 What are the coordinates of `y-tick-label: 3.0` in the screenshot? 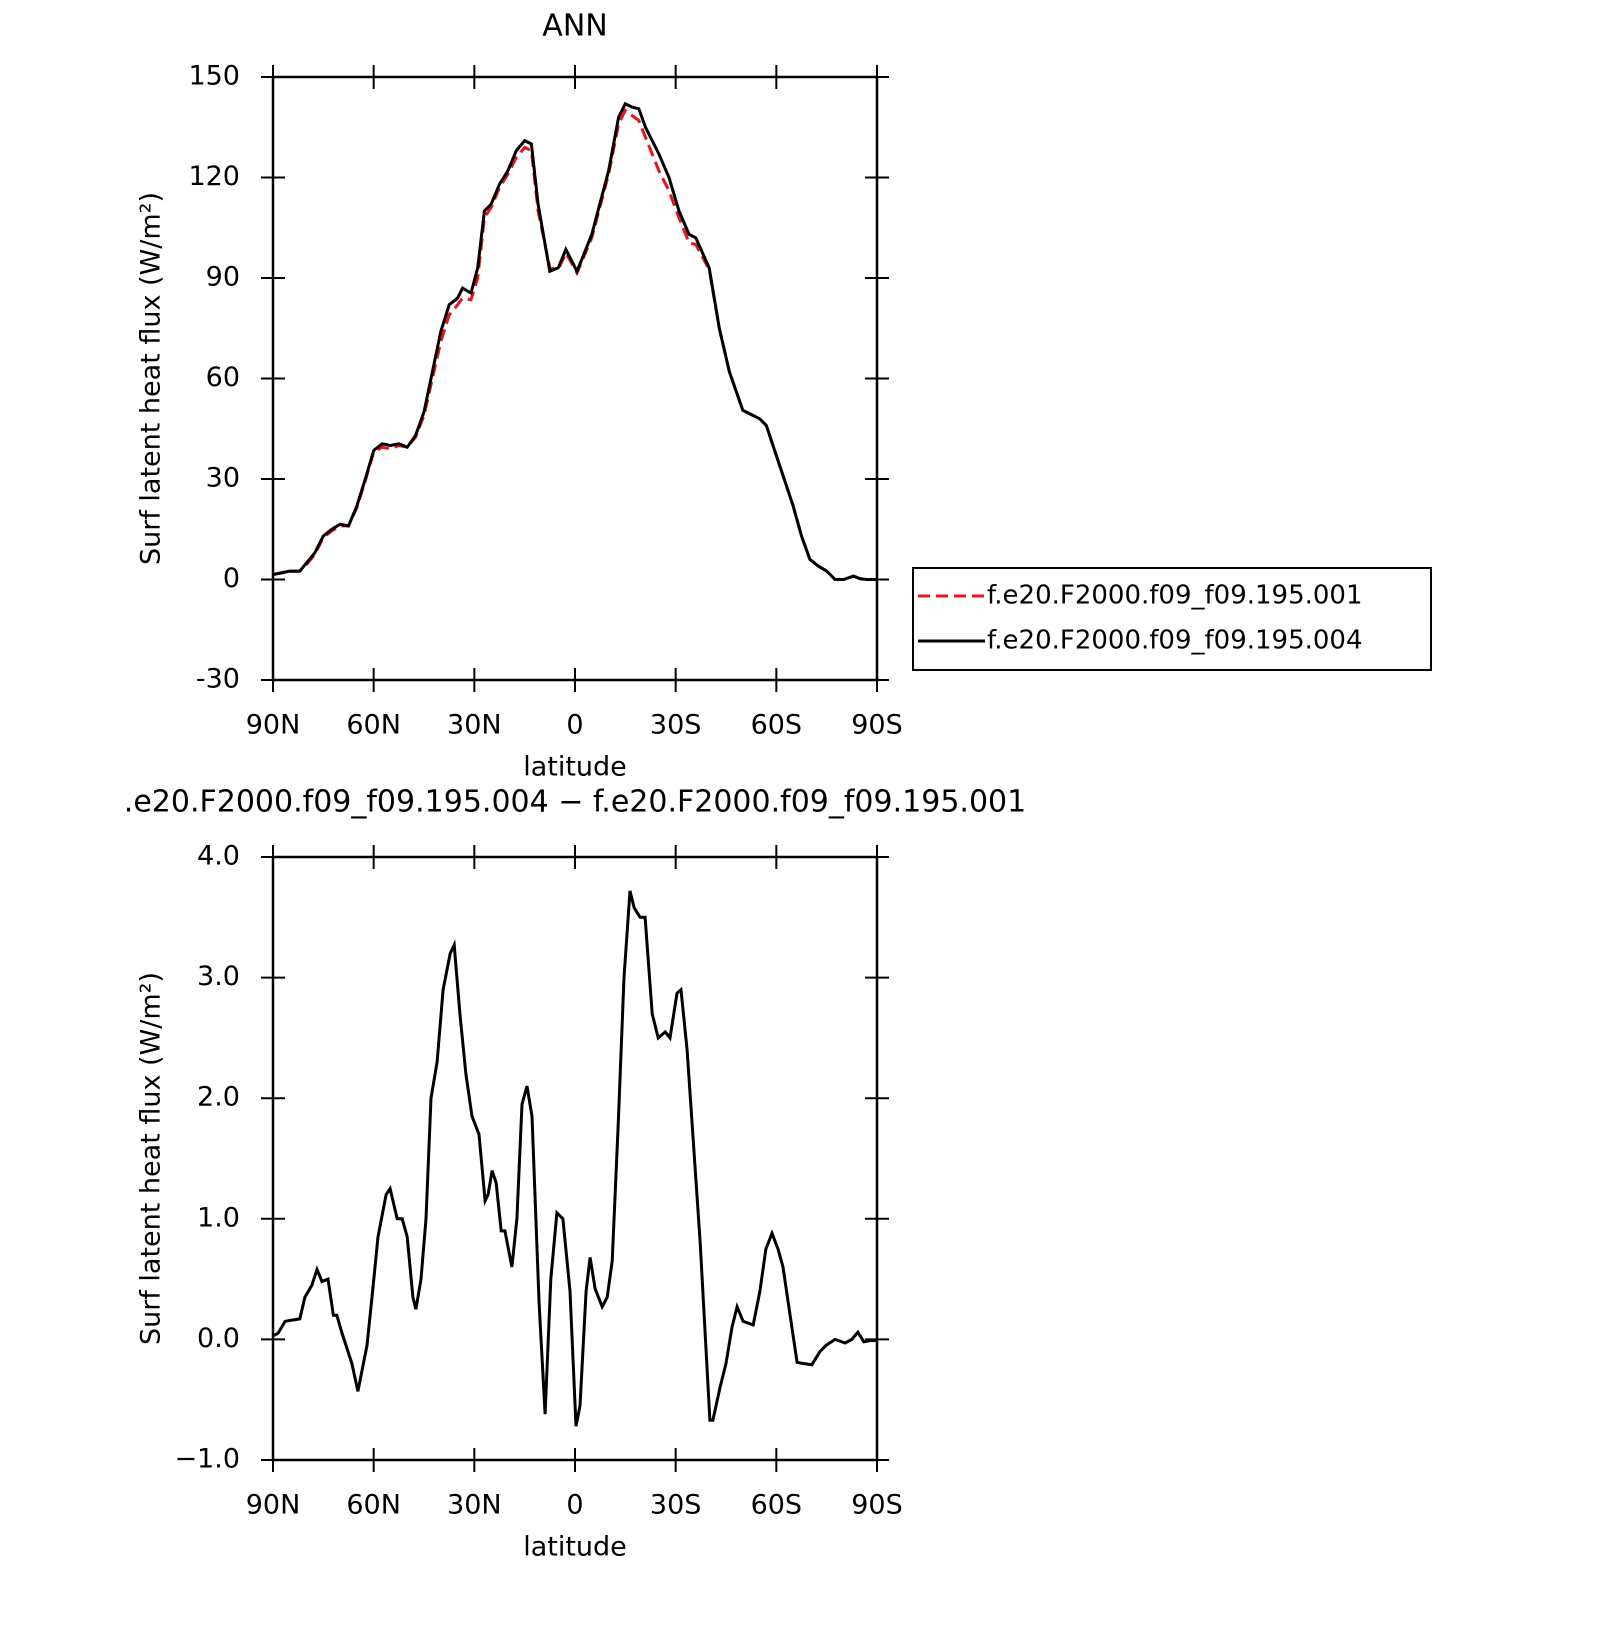 It's located at (218, 976).